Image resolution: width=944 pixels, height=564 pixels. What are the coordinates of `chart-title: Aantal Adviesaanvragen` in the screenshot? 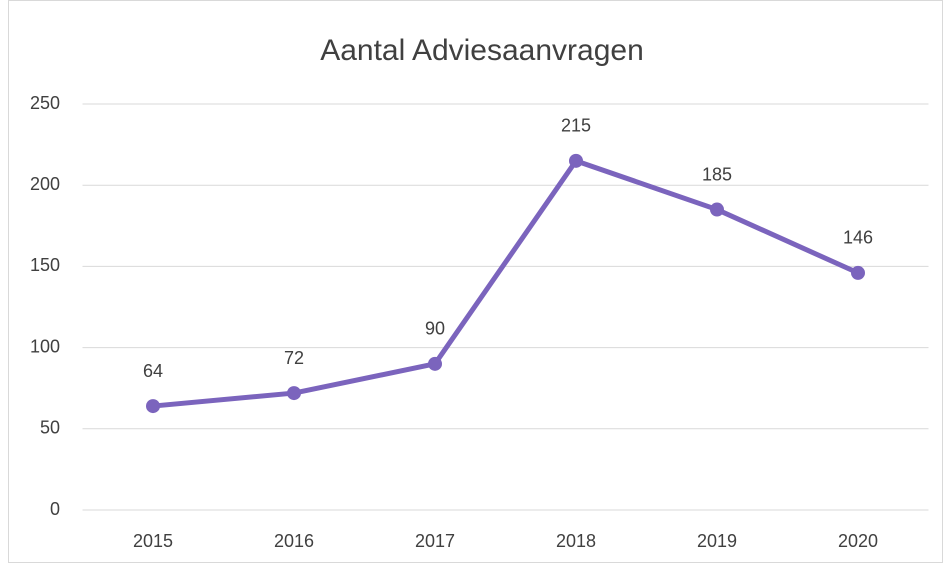 It's located at (482, 50).